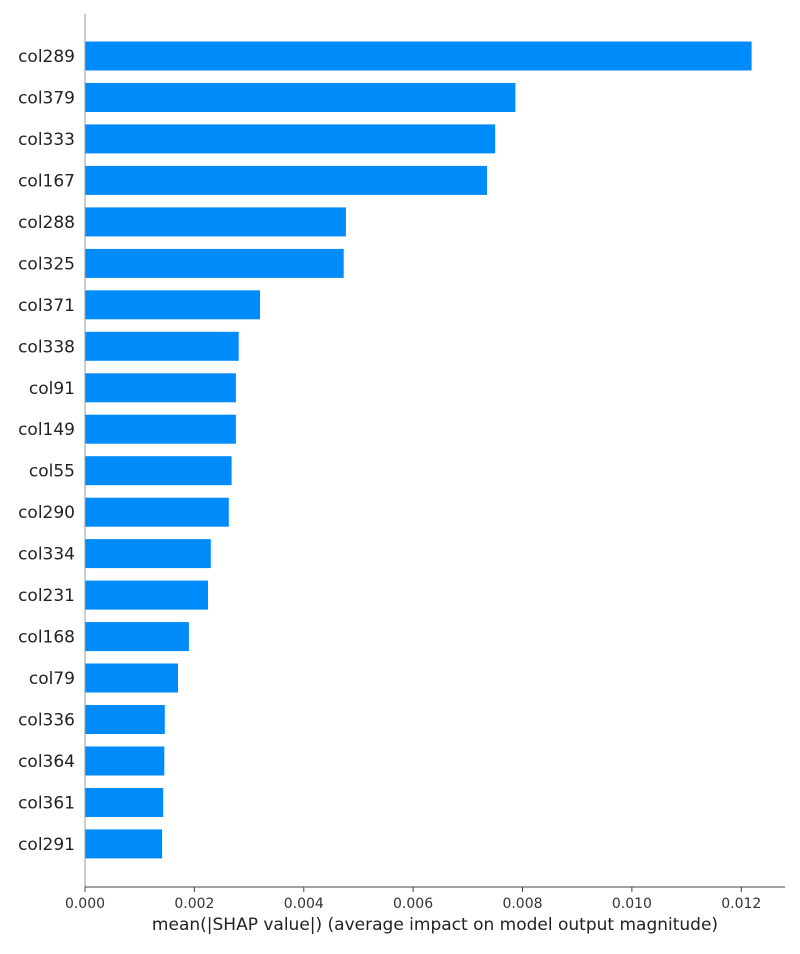 Image resolution: width=800 pixels, height=954 pixels. Describe the element at coordinates (137, 637) in the screenshot. I see `bar-col168` at that location.